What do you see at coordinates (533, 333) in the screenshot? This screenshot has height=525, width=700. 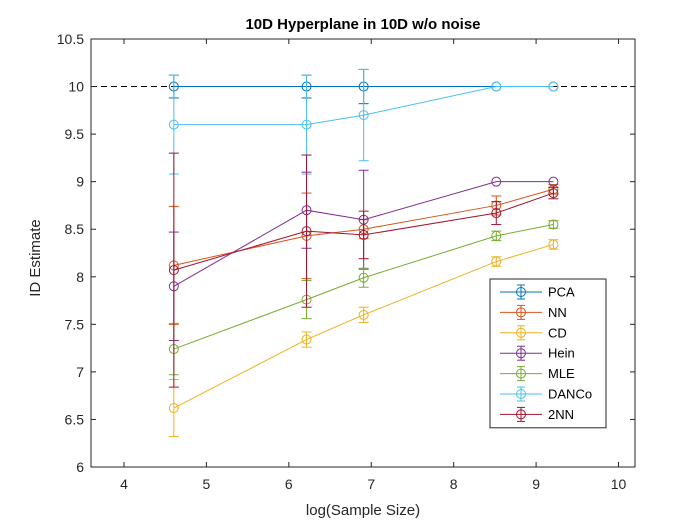 I see `legend-item-cd: CD` at bounding box center [533, 333].